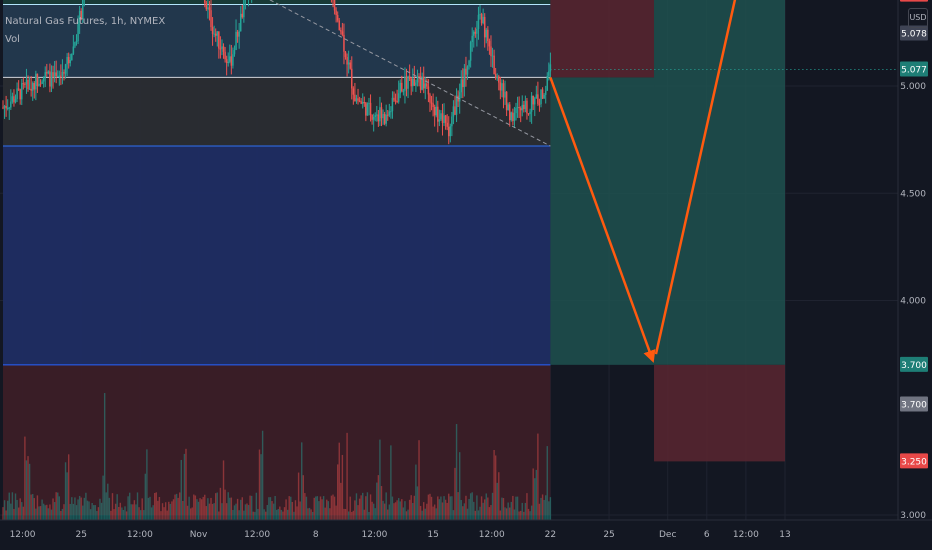  Describe the element at coordinates (914, 462) in the screenshot. I see `price-tag-label: 3.250` at that location.